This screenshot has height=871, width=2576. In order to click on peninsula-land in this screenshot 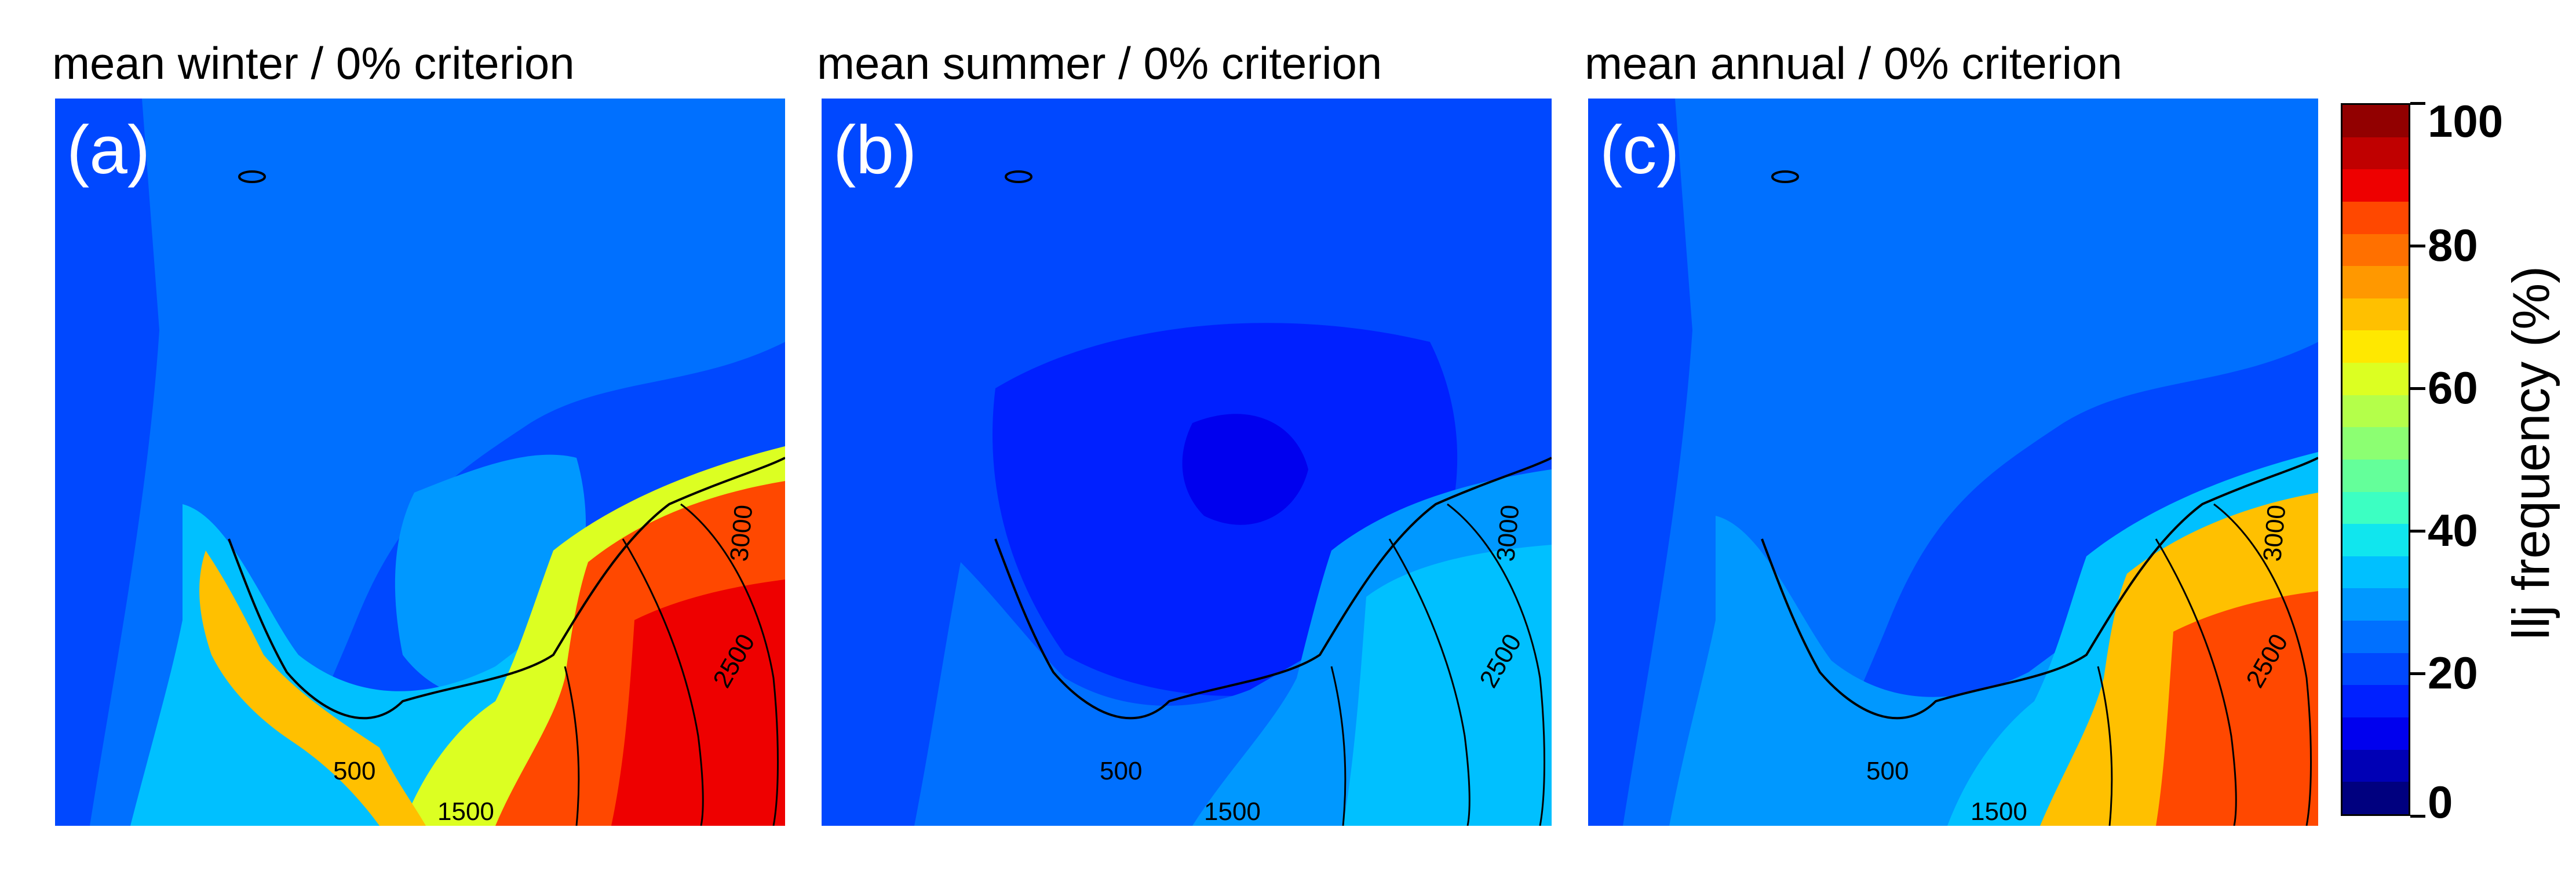, I will do `click(312, 688)`.